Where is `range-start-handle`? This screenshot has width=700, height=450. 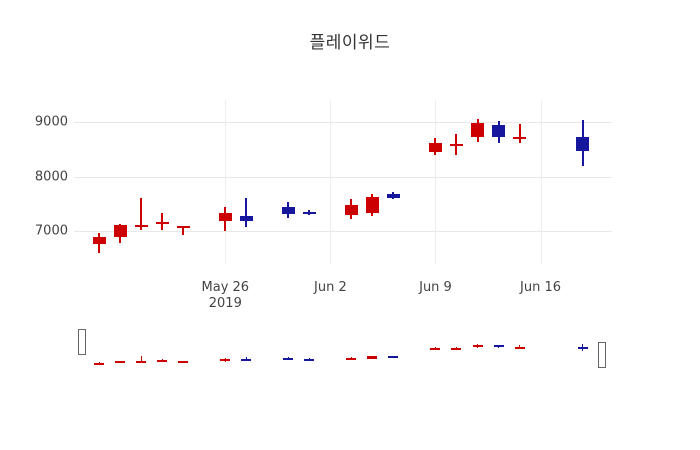
range-start-handle is located at coordinates (82, 342).